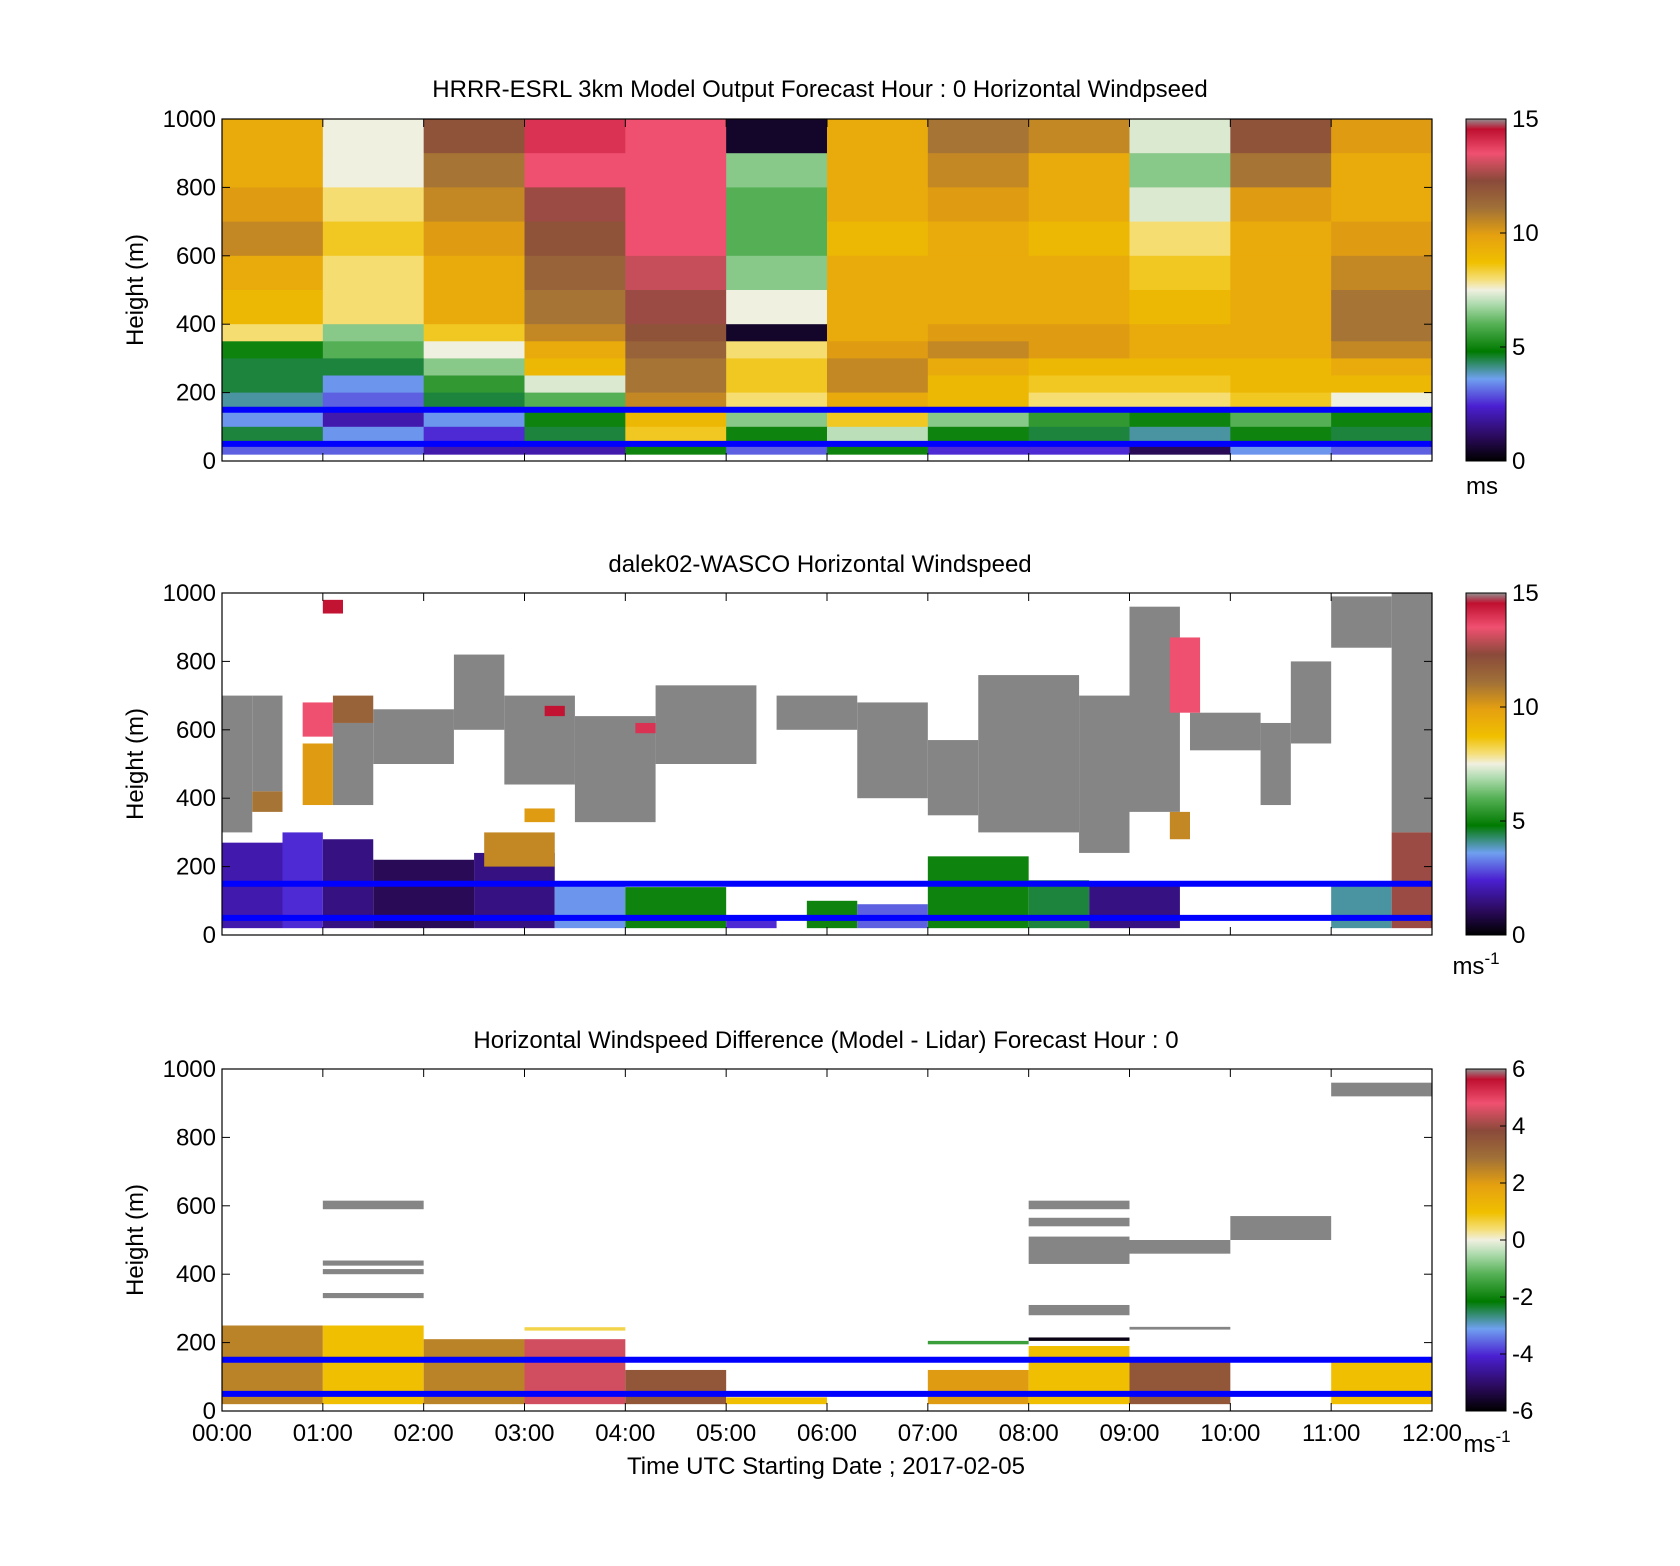 The width and height of the screenshot is (1680, 1566). Describe the element at coordinates (1479, 1444) in the screenshot. I see `unit-base: ms` at that location.